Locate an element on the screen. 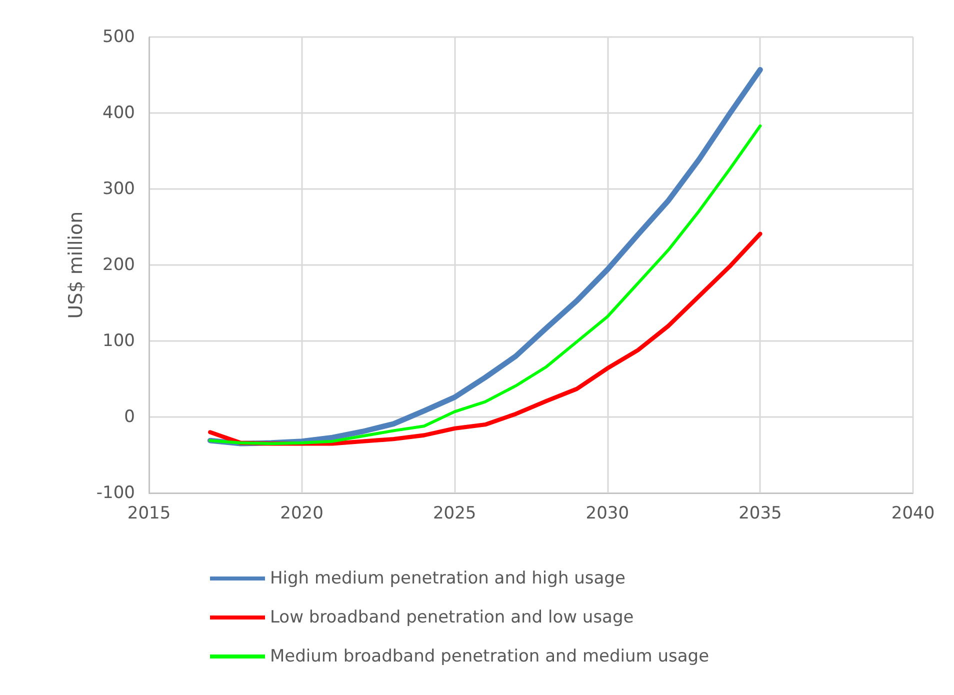 The image size is (954, 695). y-tick-label: 0 is located at coordinates (129, 417).